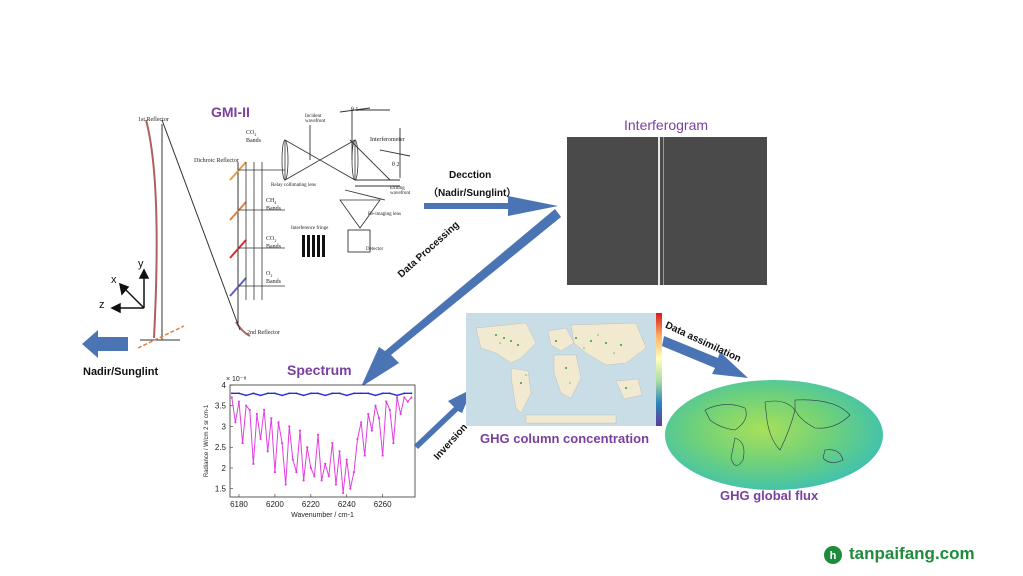 This screenshot has height=576, width=1023. I want to click on ghg-global-flux-globe, so click(774, 435).